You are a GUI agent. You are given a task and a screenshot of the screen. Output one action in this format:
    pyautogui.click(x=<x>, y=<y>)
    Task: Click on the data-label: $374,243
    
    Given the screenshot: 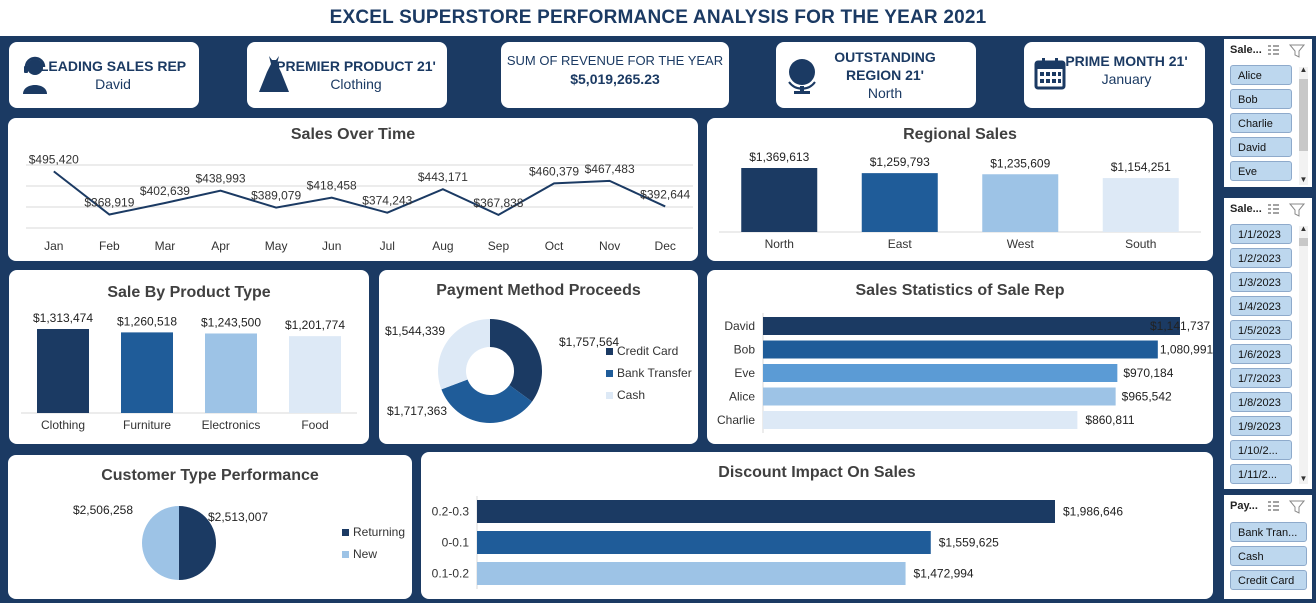 What is the action you would take?
    pyautogui.click(x=387, y=201)
    